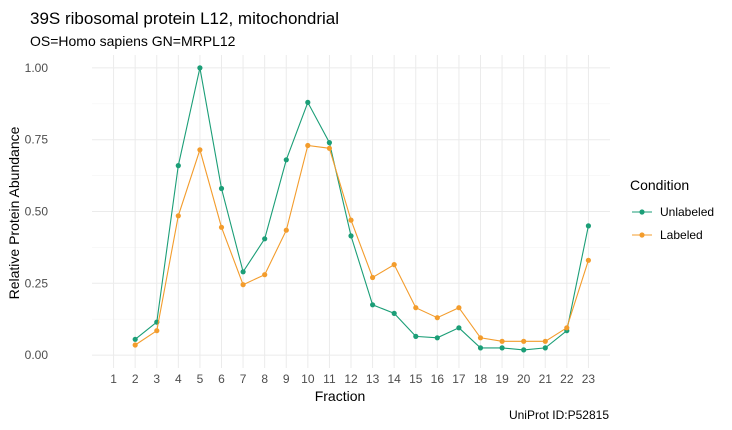  Describe the element at coordinates (502, 379) in the screenshot. I see `x-tick-label: 19` at that location.